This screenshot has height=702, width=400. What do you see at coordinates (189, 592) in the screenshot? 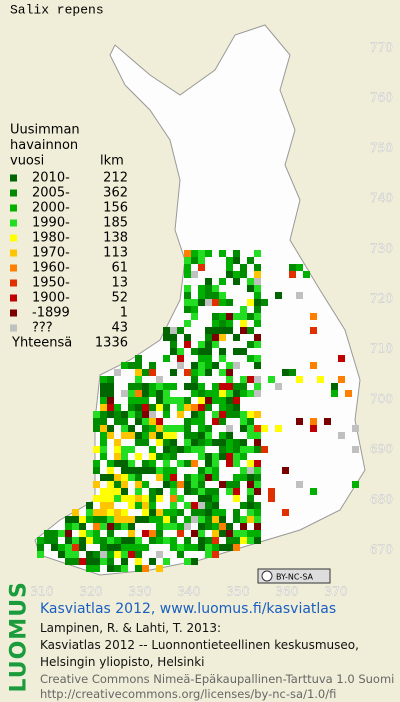
I see `x-grid-label: 340` at bounding box center [189, 592].